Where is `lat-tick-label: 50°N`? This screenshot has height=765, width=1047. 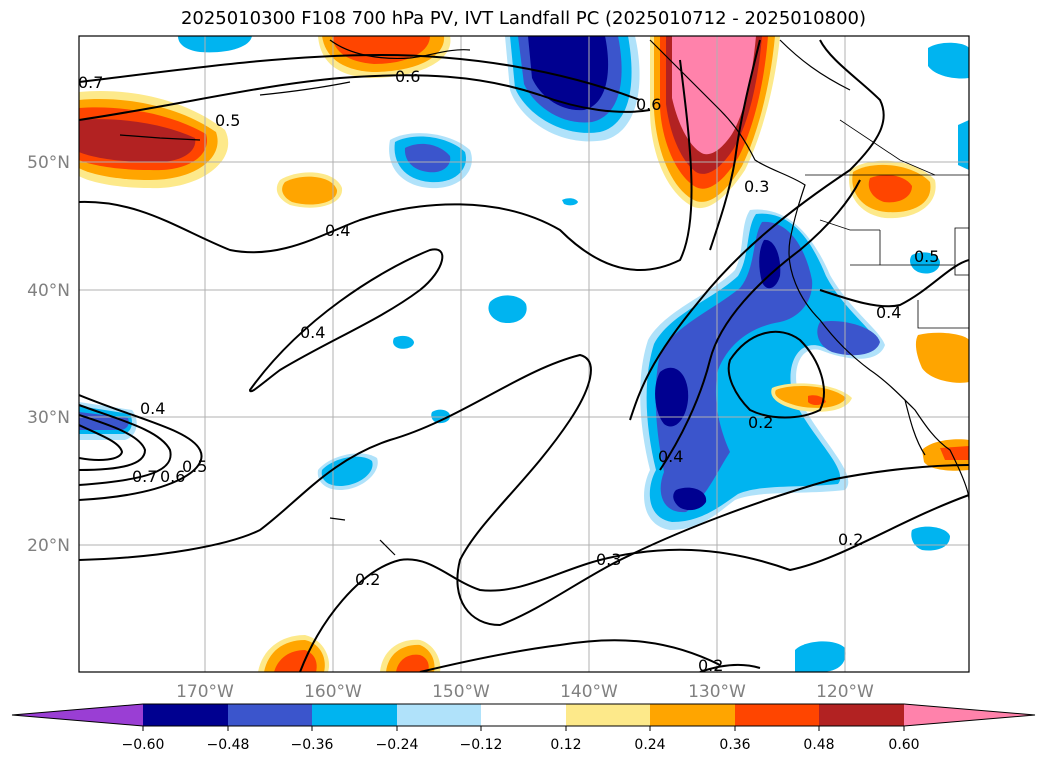 lat-tick-label: 50°N is located at coordinates (48, 163).